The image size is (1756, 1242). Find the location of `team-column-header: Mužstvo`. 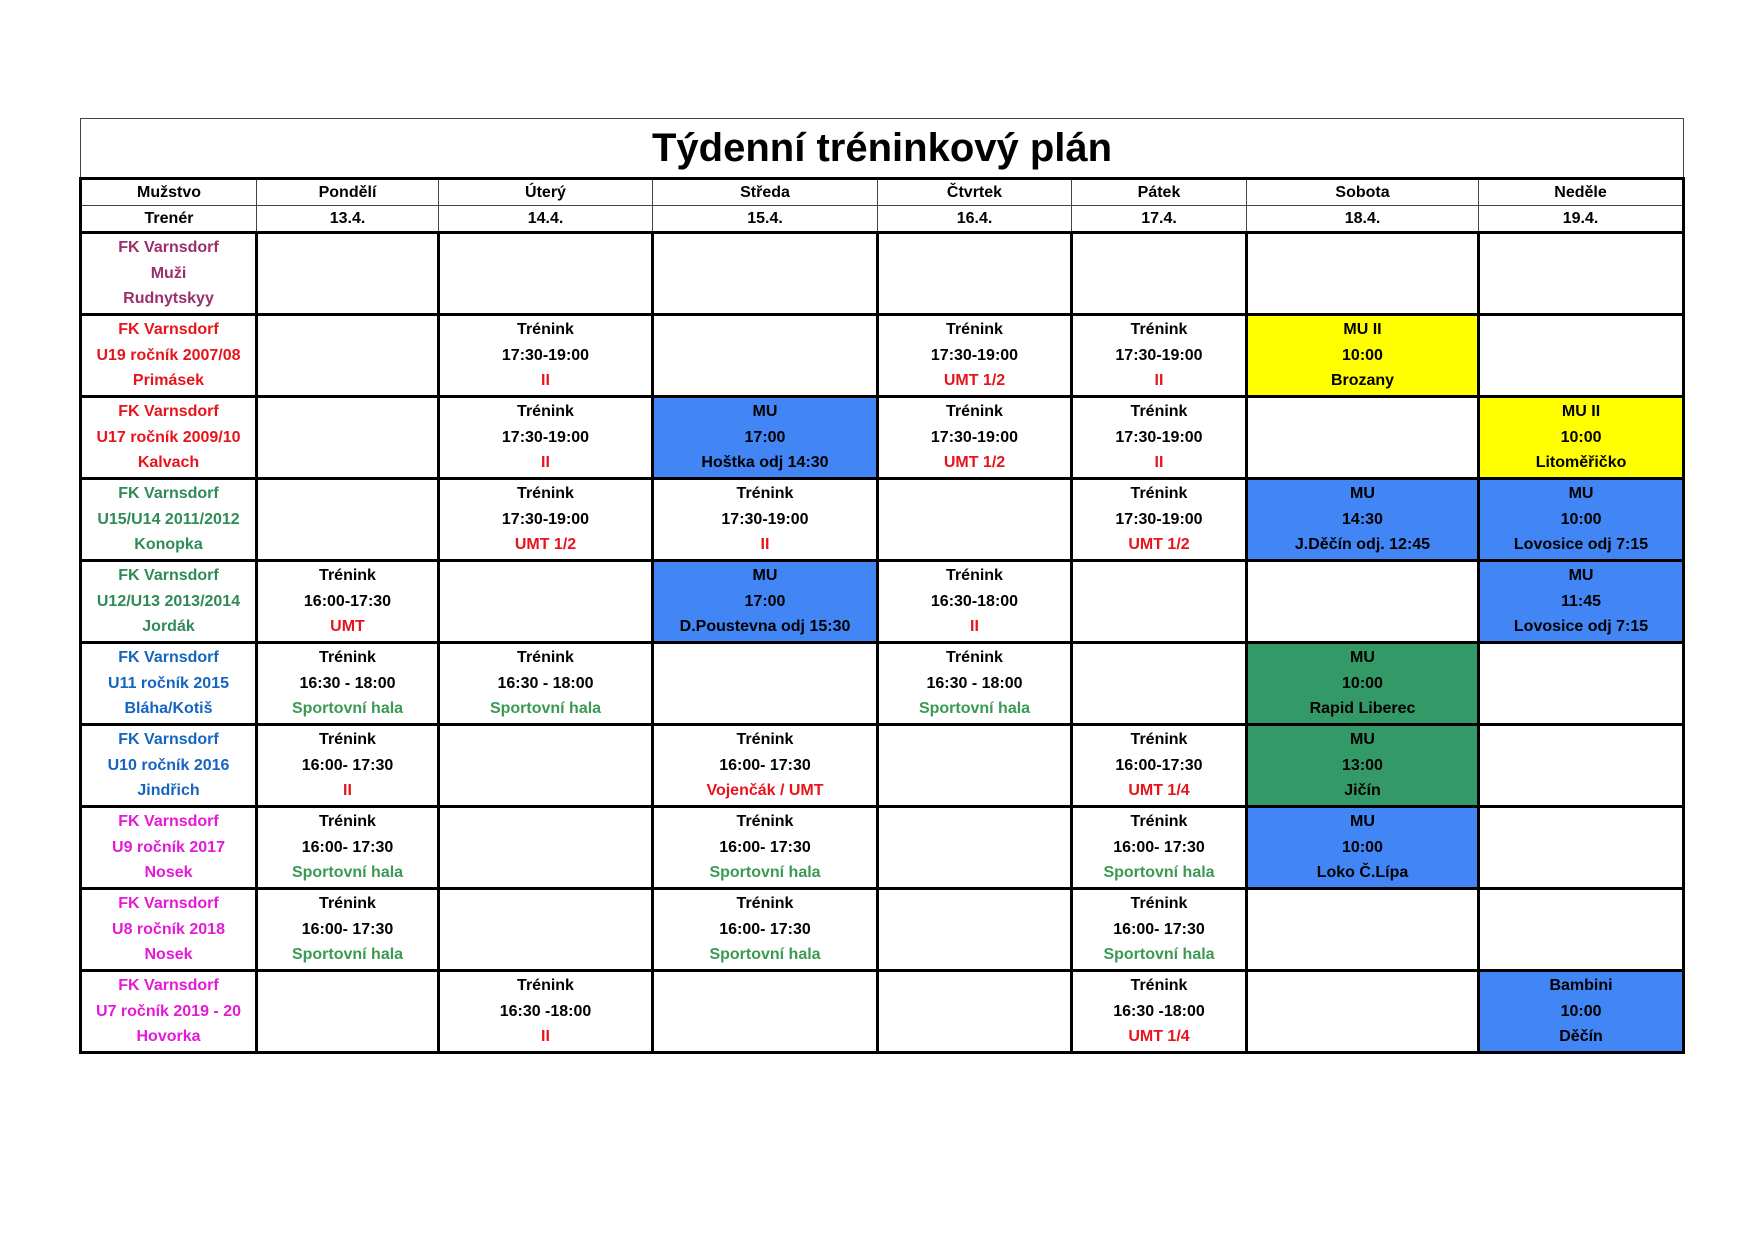

team-column-header: Mužstvo is located at coordinates (168, 192).